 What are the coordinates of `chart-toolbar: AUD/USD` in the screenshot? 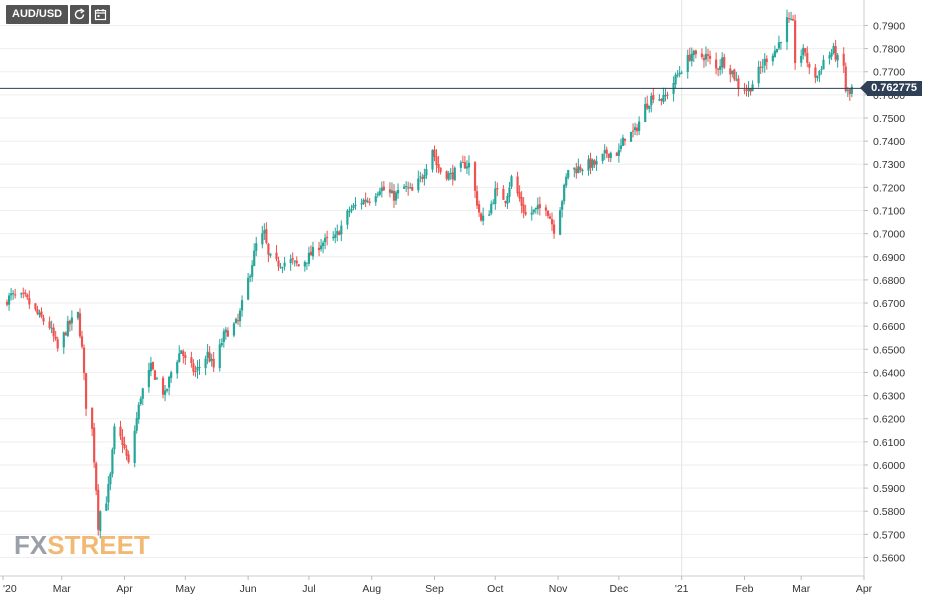 It's located at (58, 14).